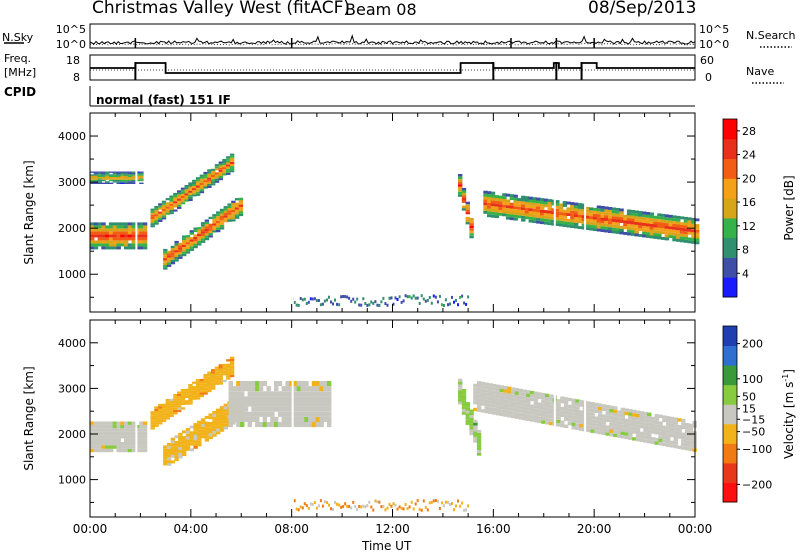 The width and height of the screenshot is (800, 558). What do you see at coordinates (730, 267) in the screenshot?
I see `colorbar-segment` at bounding box center [730, 267].